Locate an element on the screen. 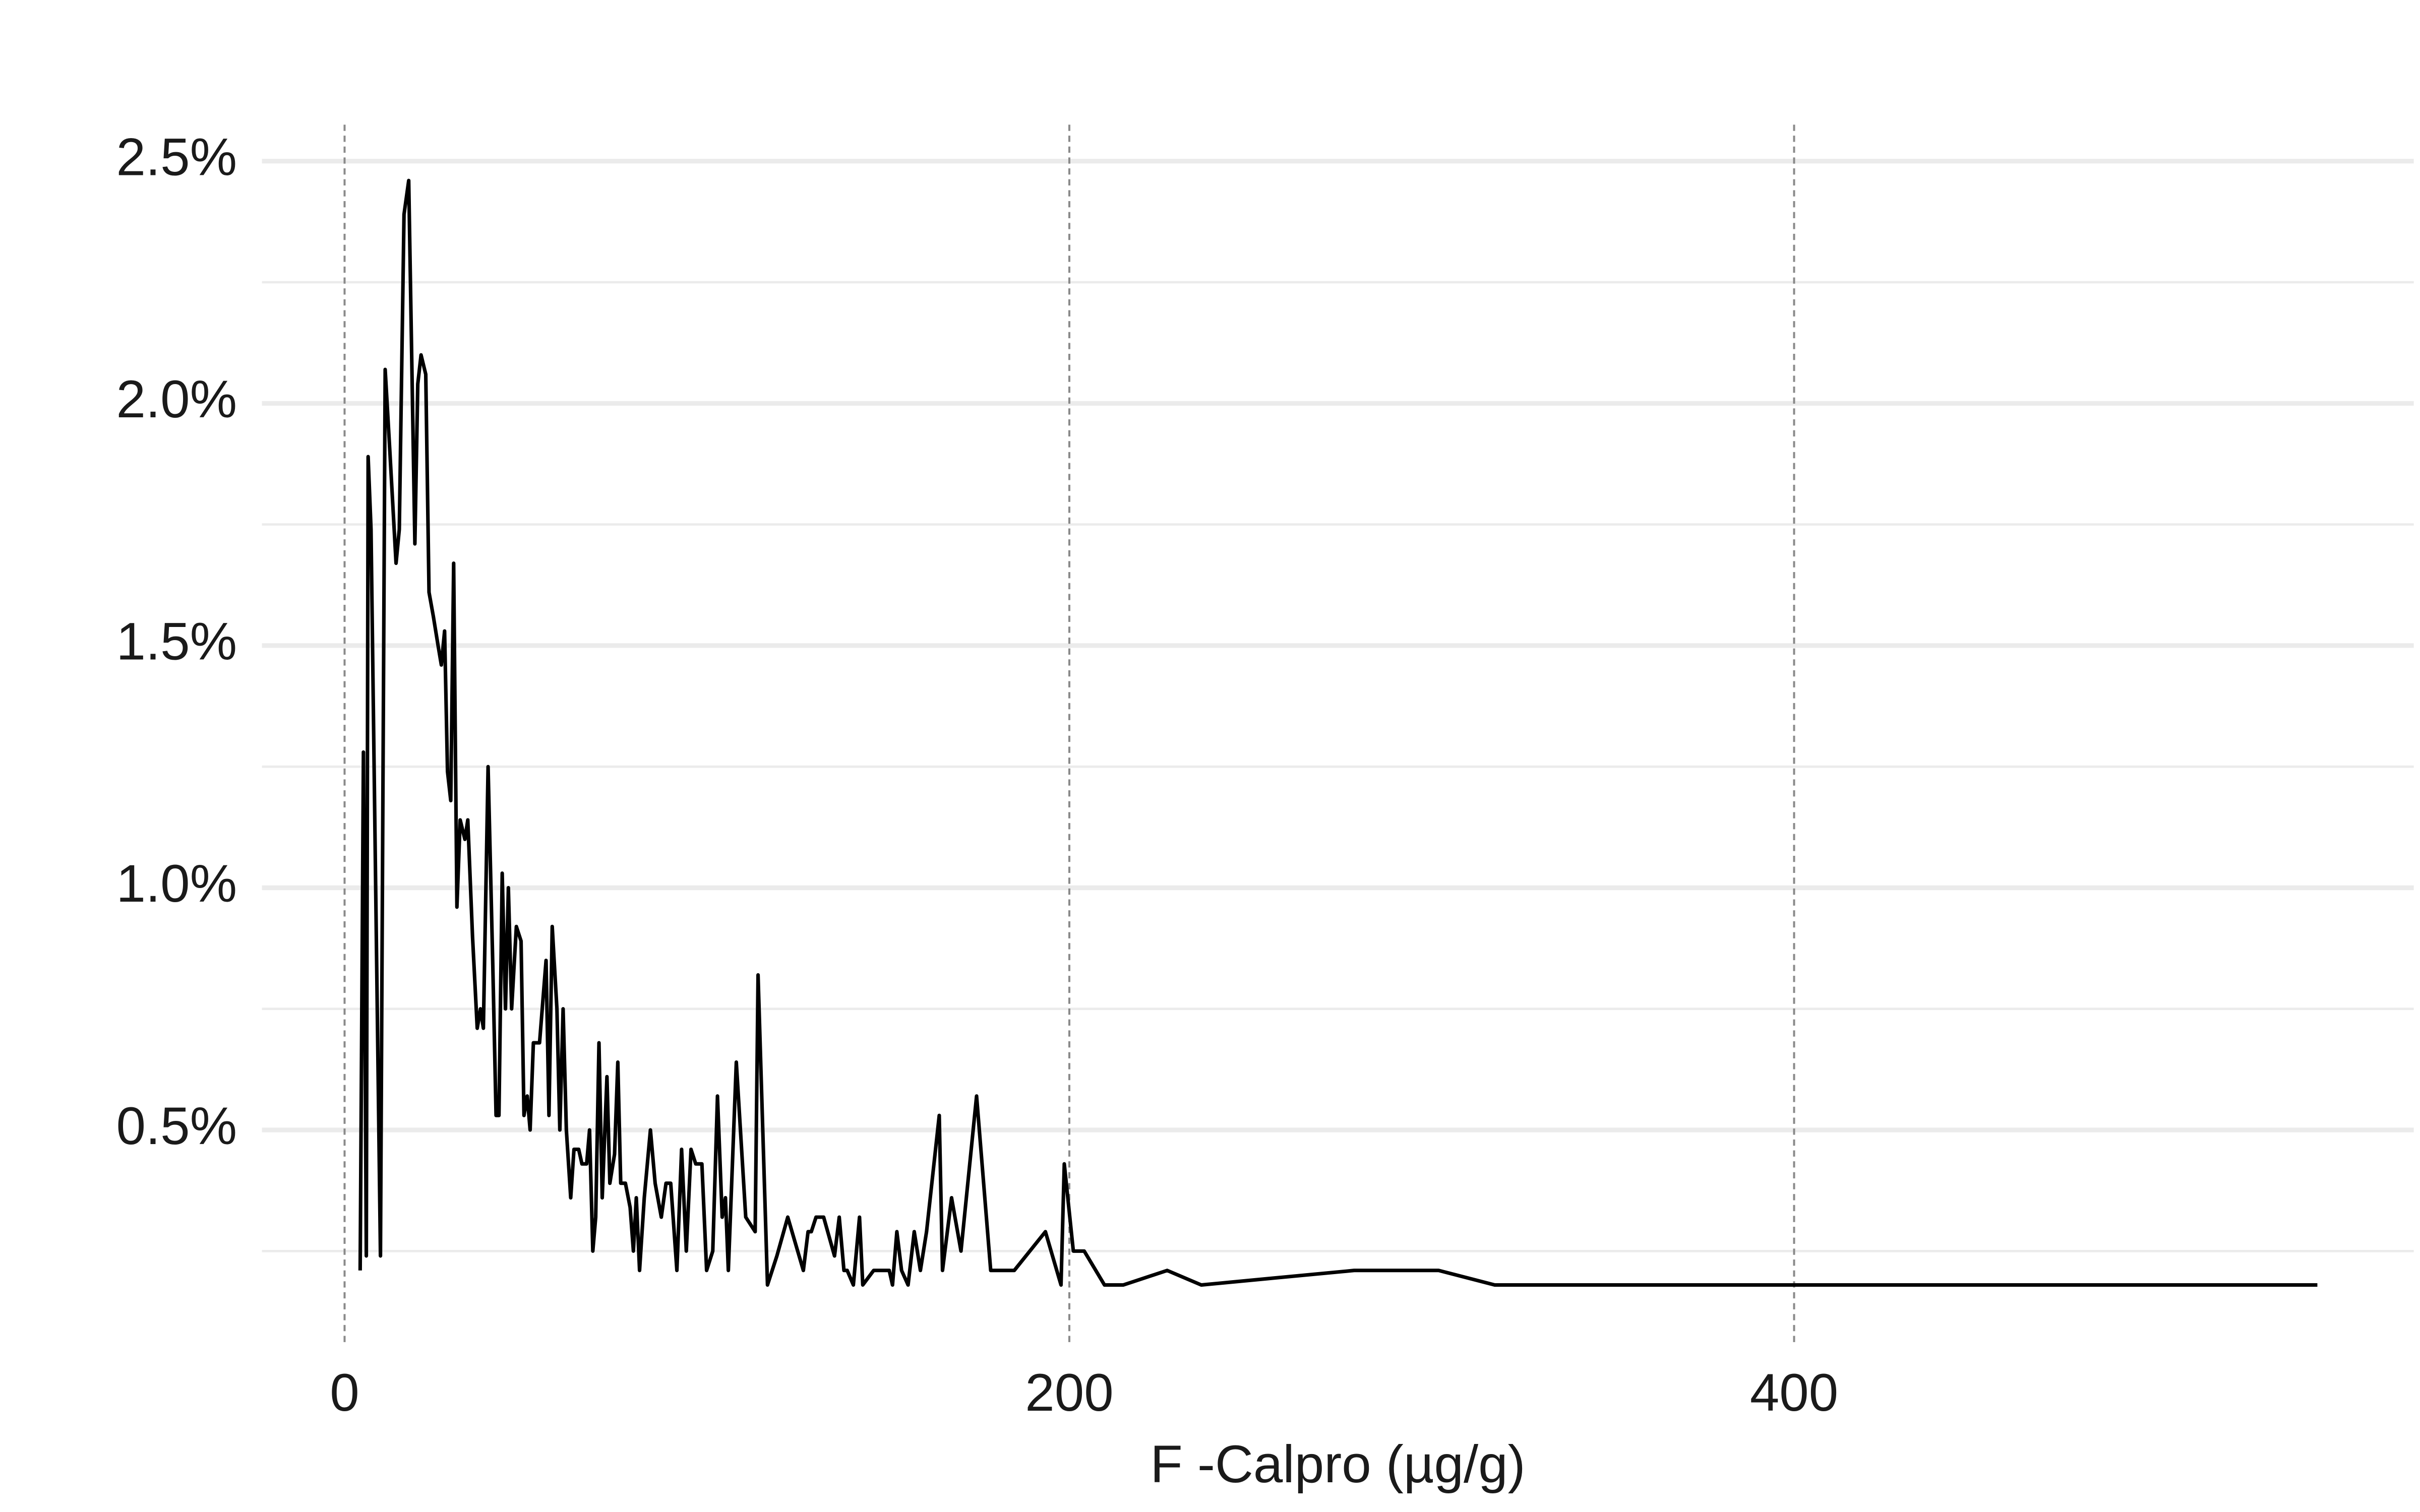 The width and height of the screenshot is (2420, 1512). y-tick-label: 2.0% is located at coordinates (176, 400).